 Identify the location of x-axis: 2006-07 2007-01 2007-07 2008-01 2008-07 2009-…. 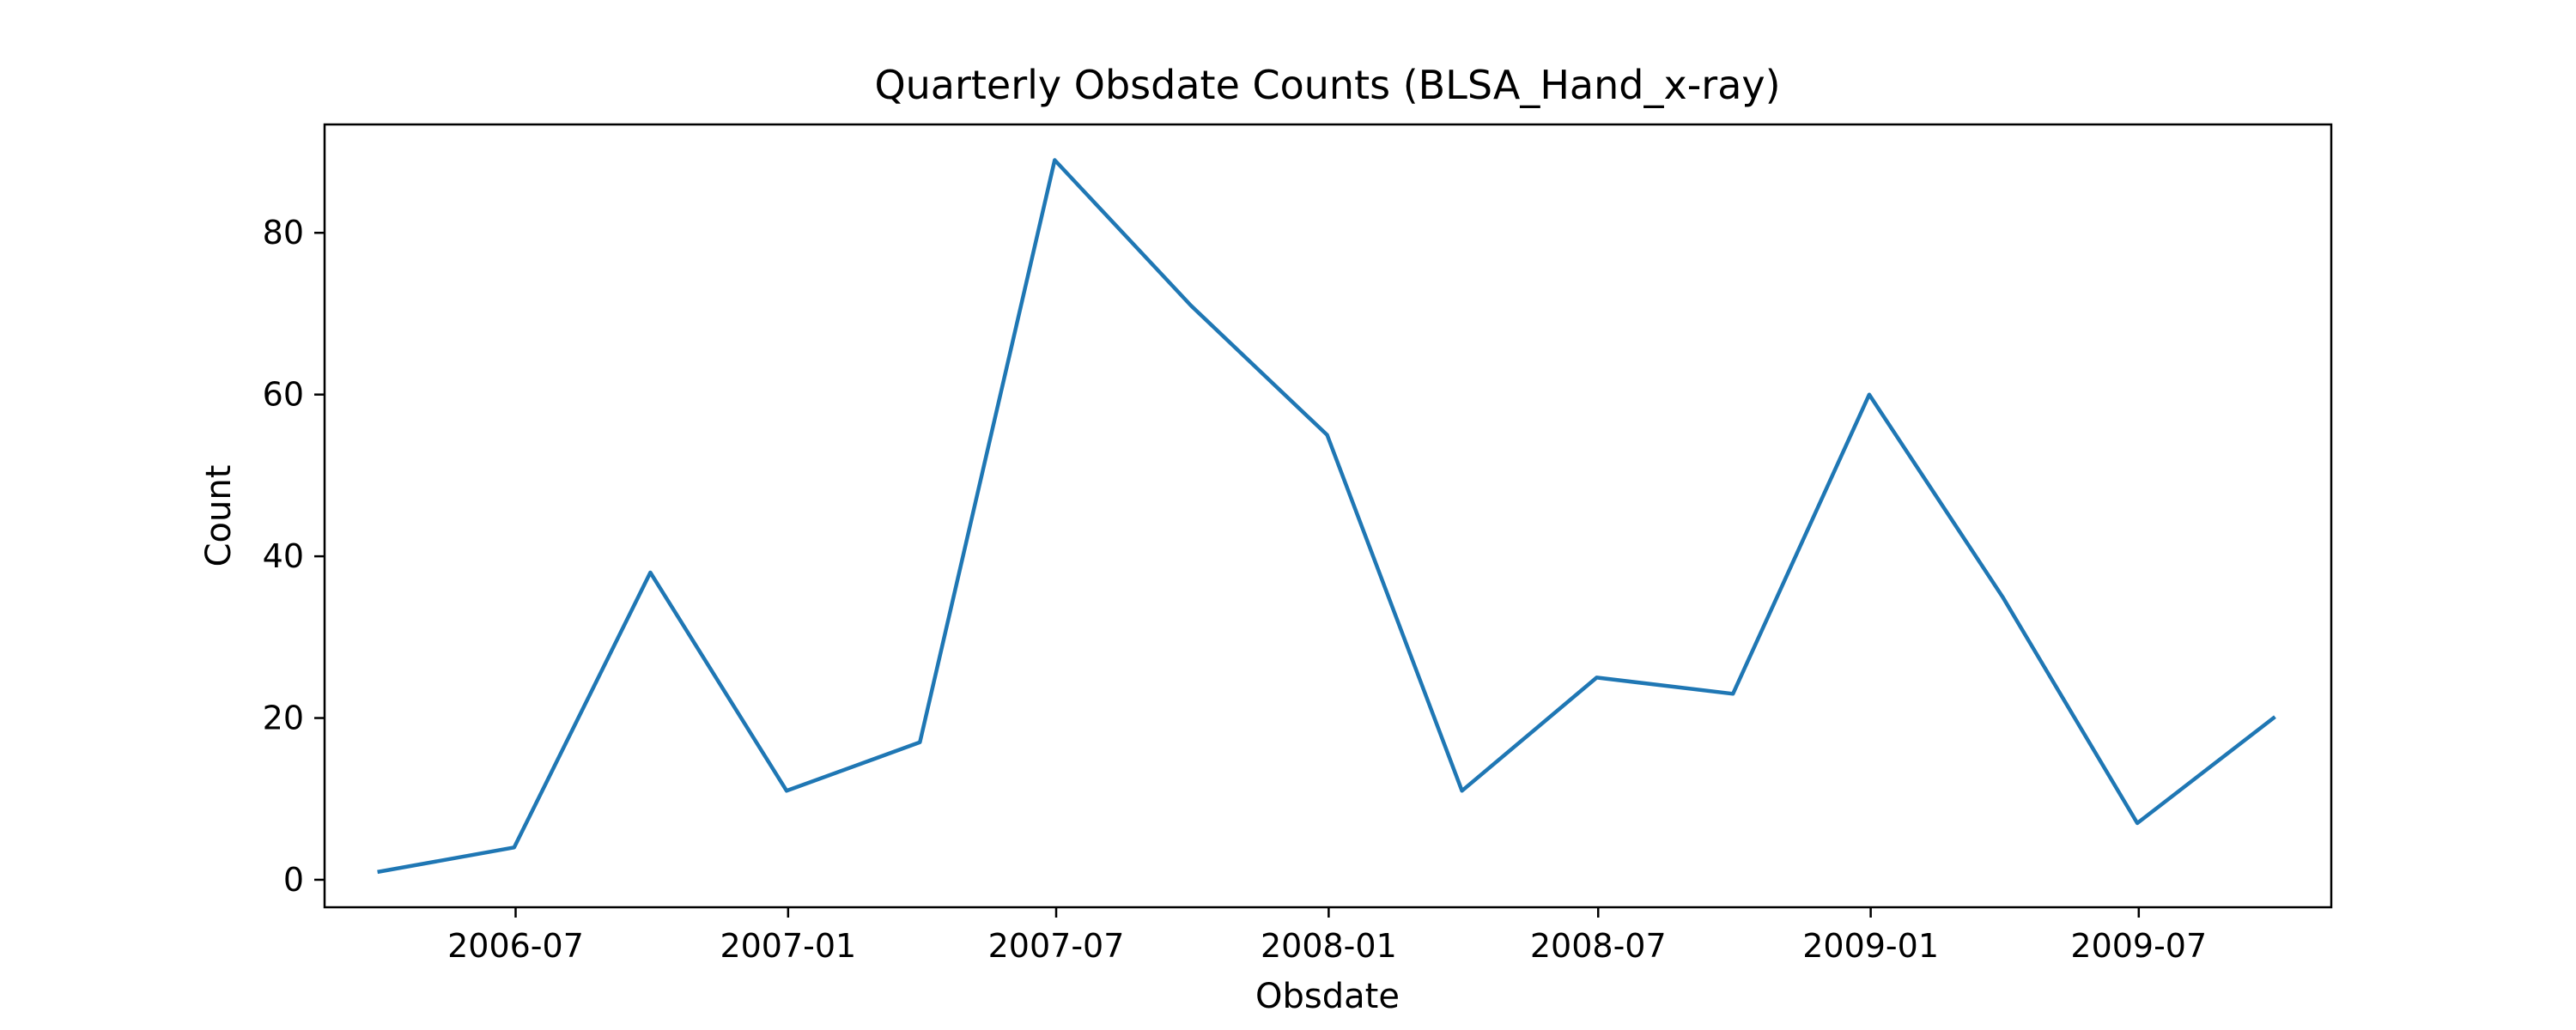
(1327, 936).